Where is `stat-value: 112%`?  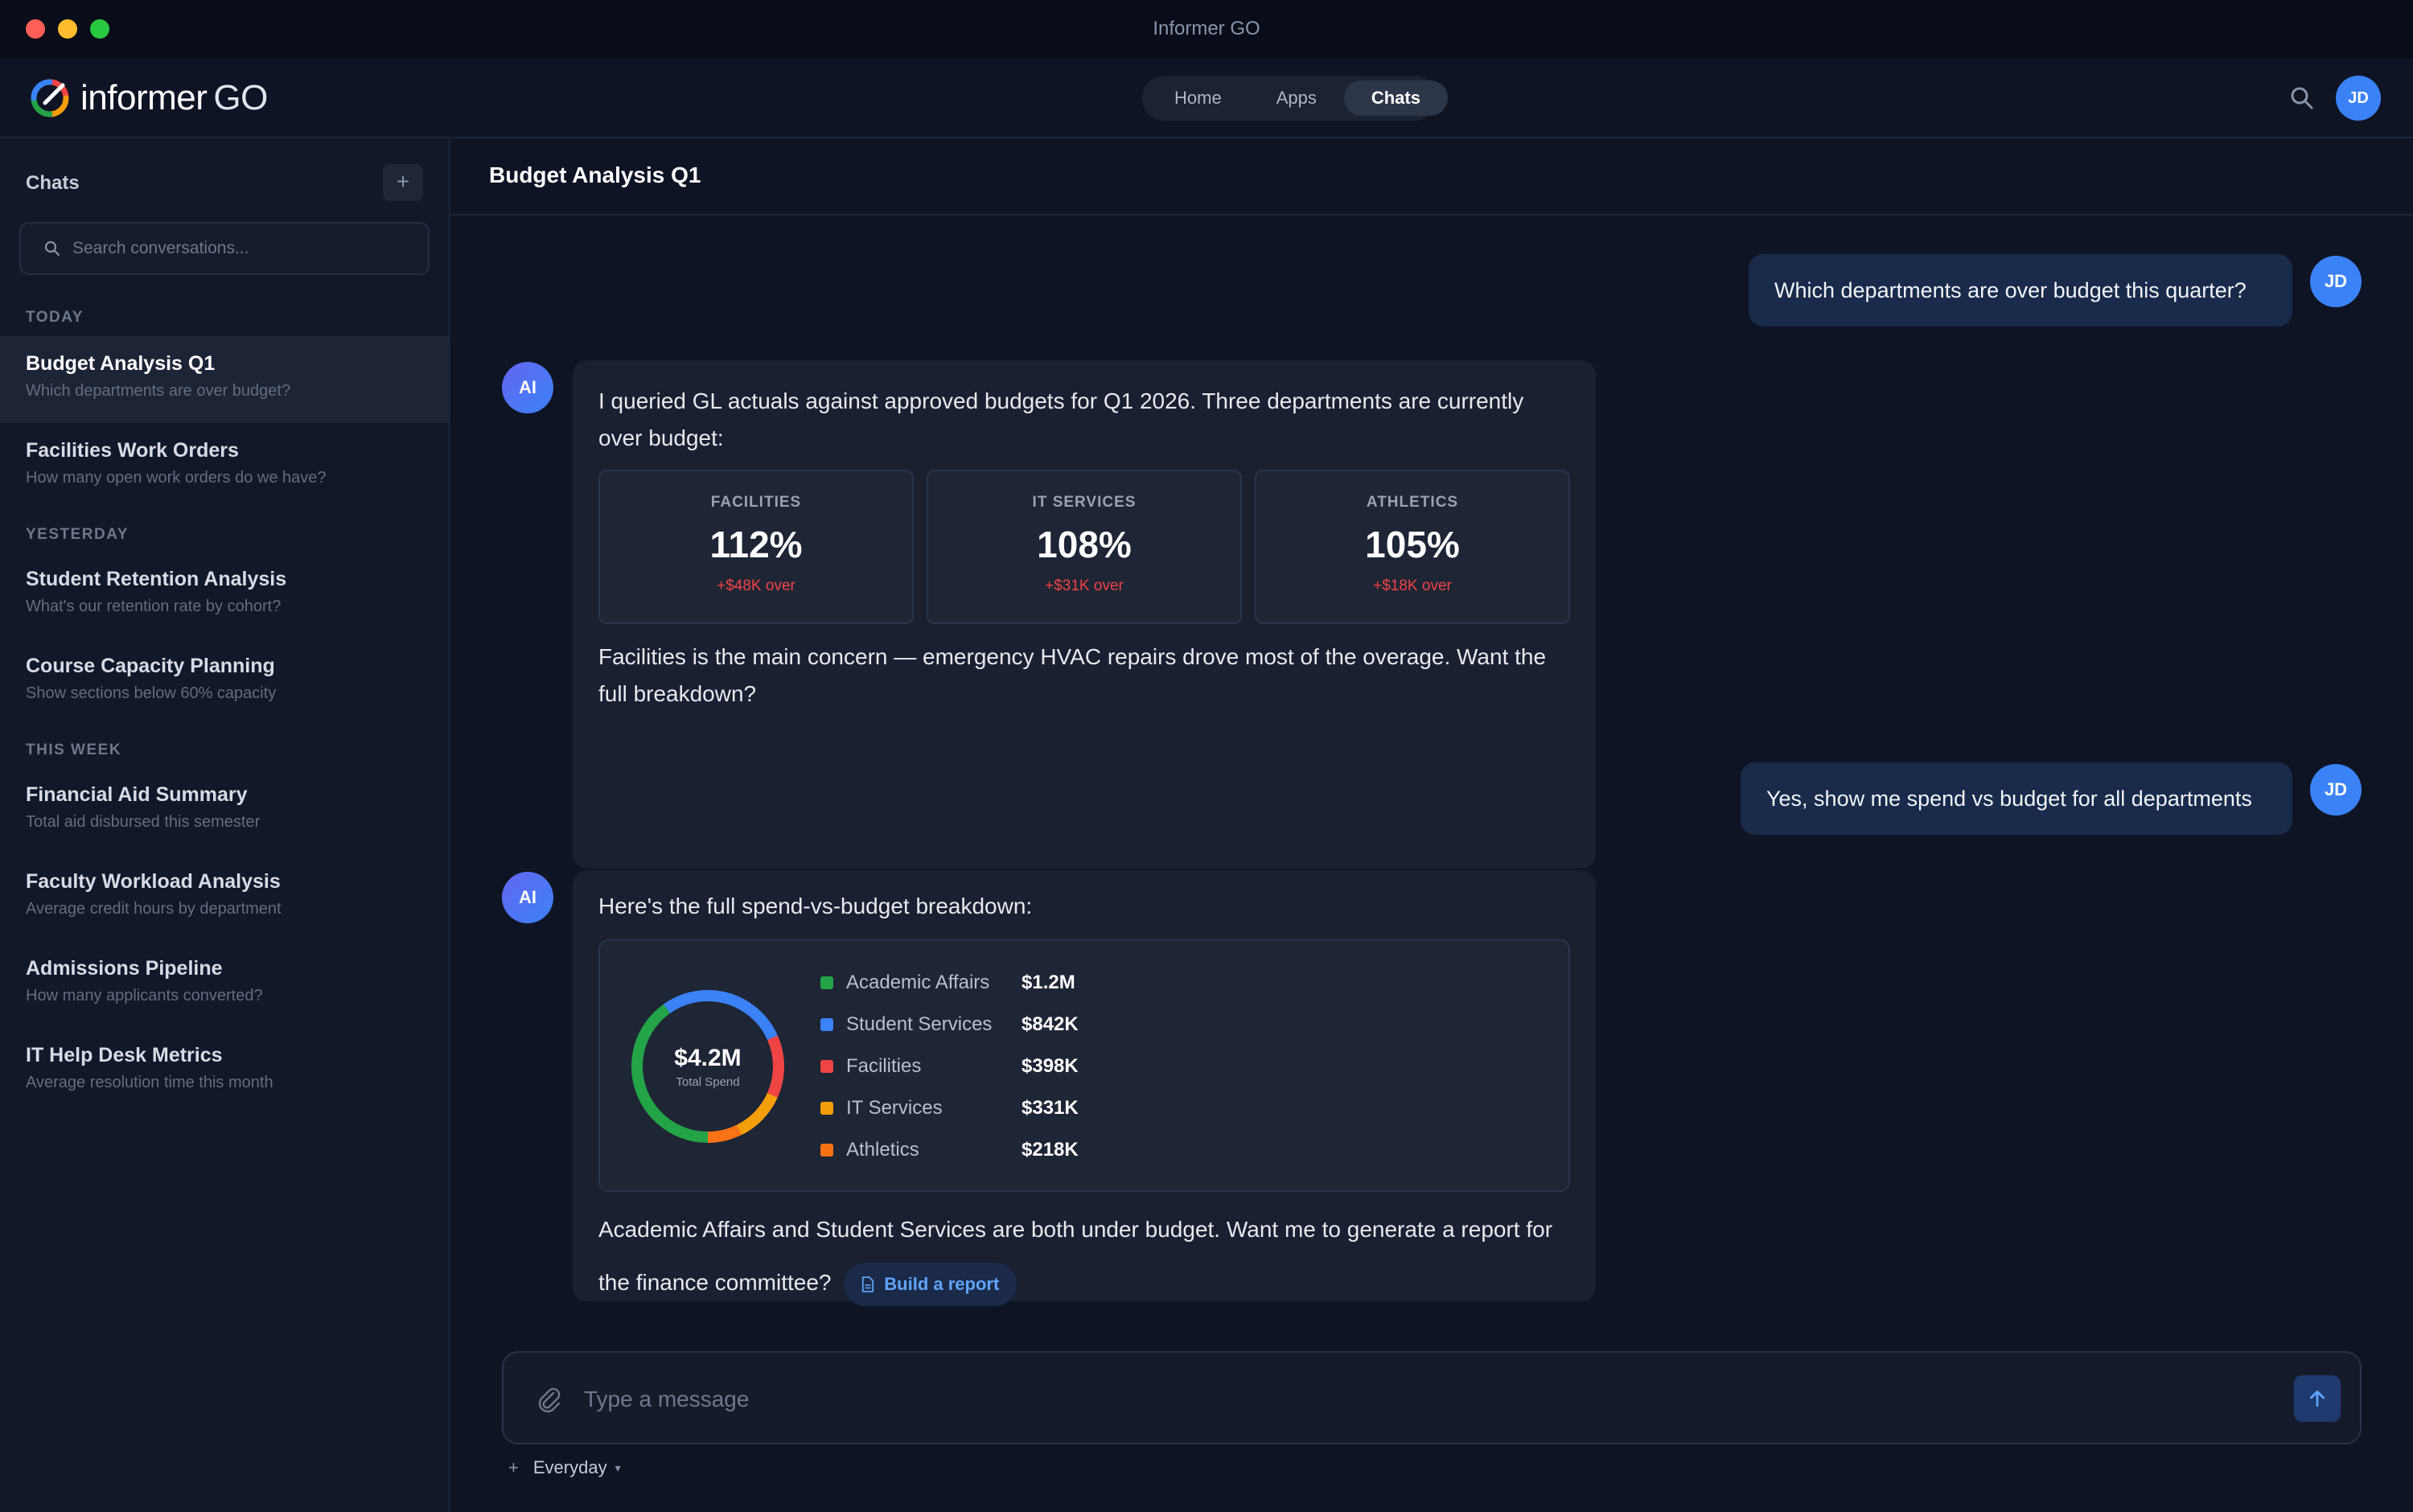 stat-value: 112% is located at coordinates (756, 545).